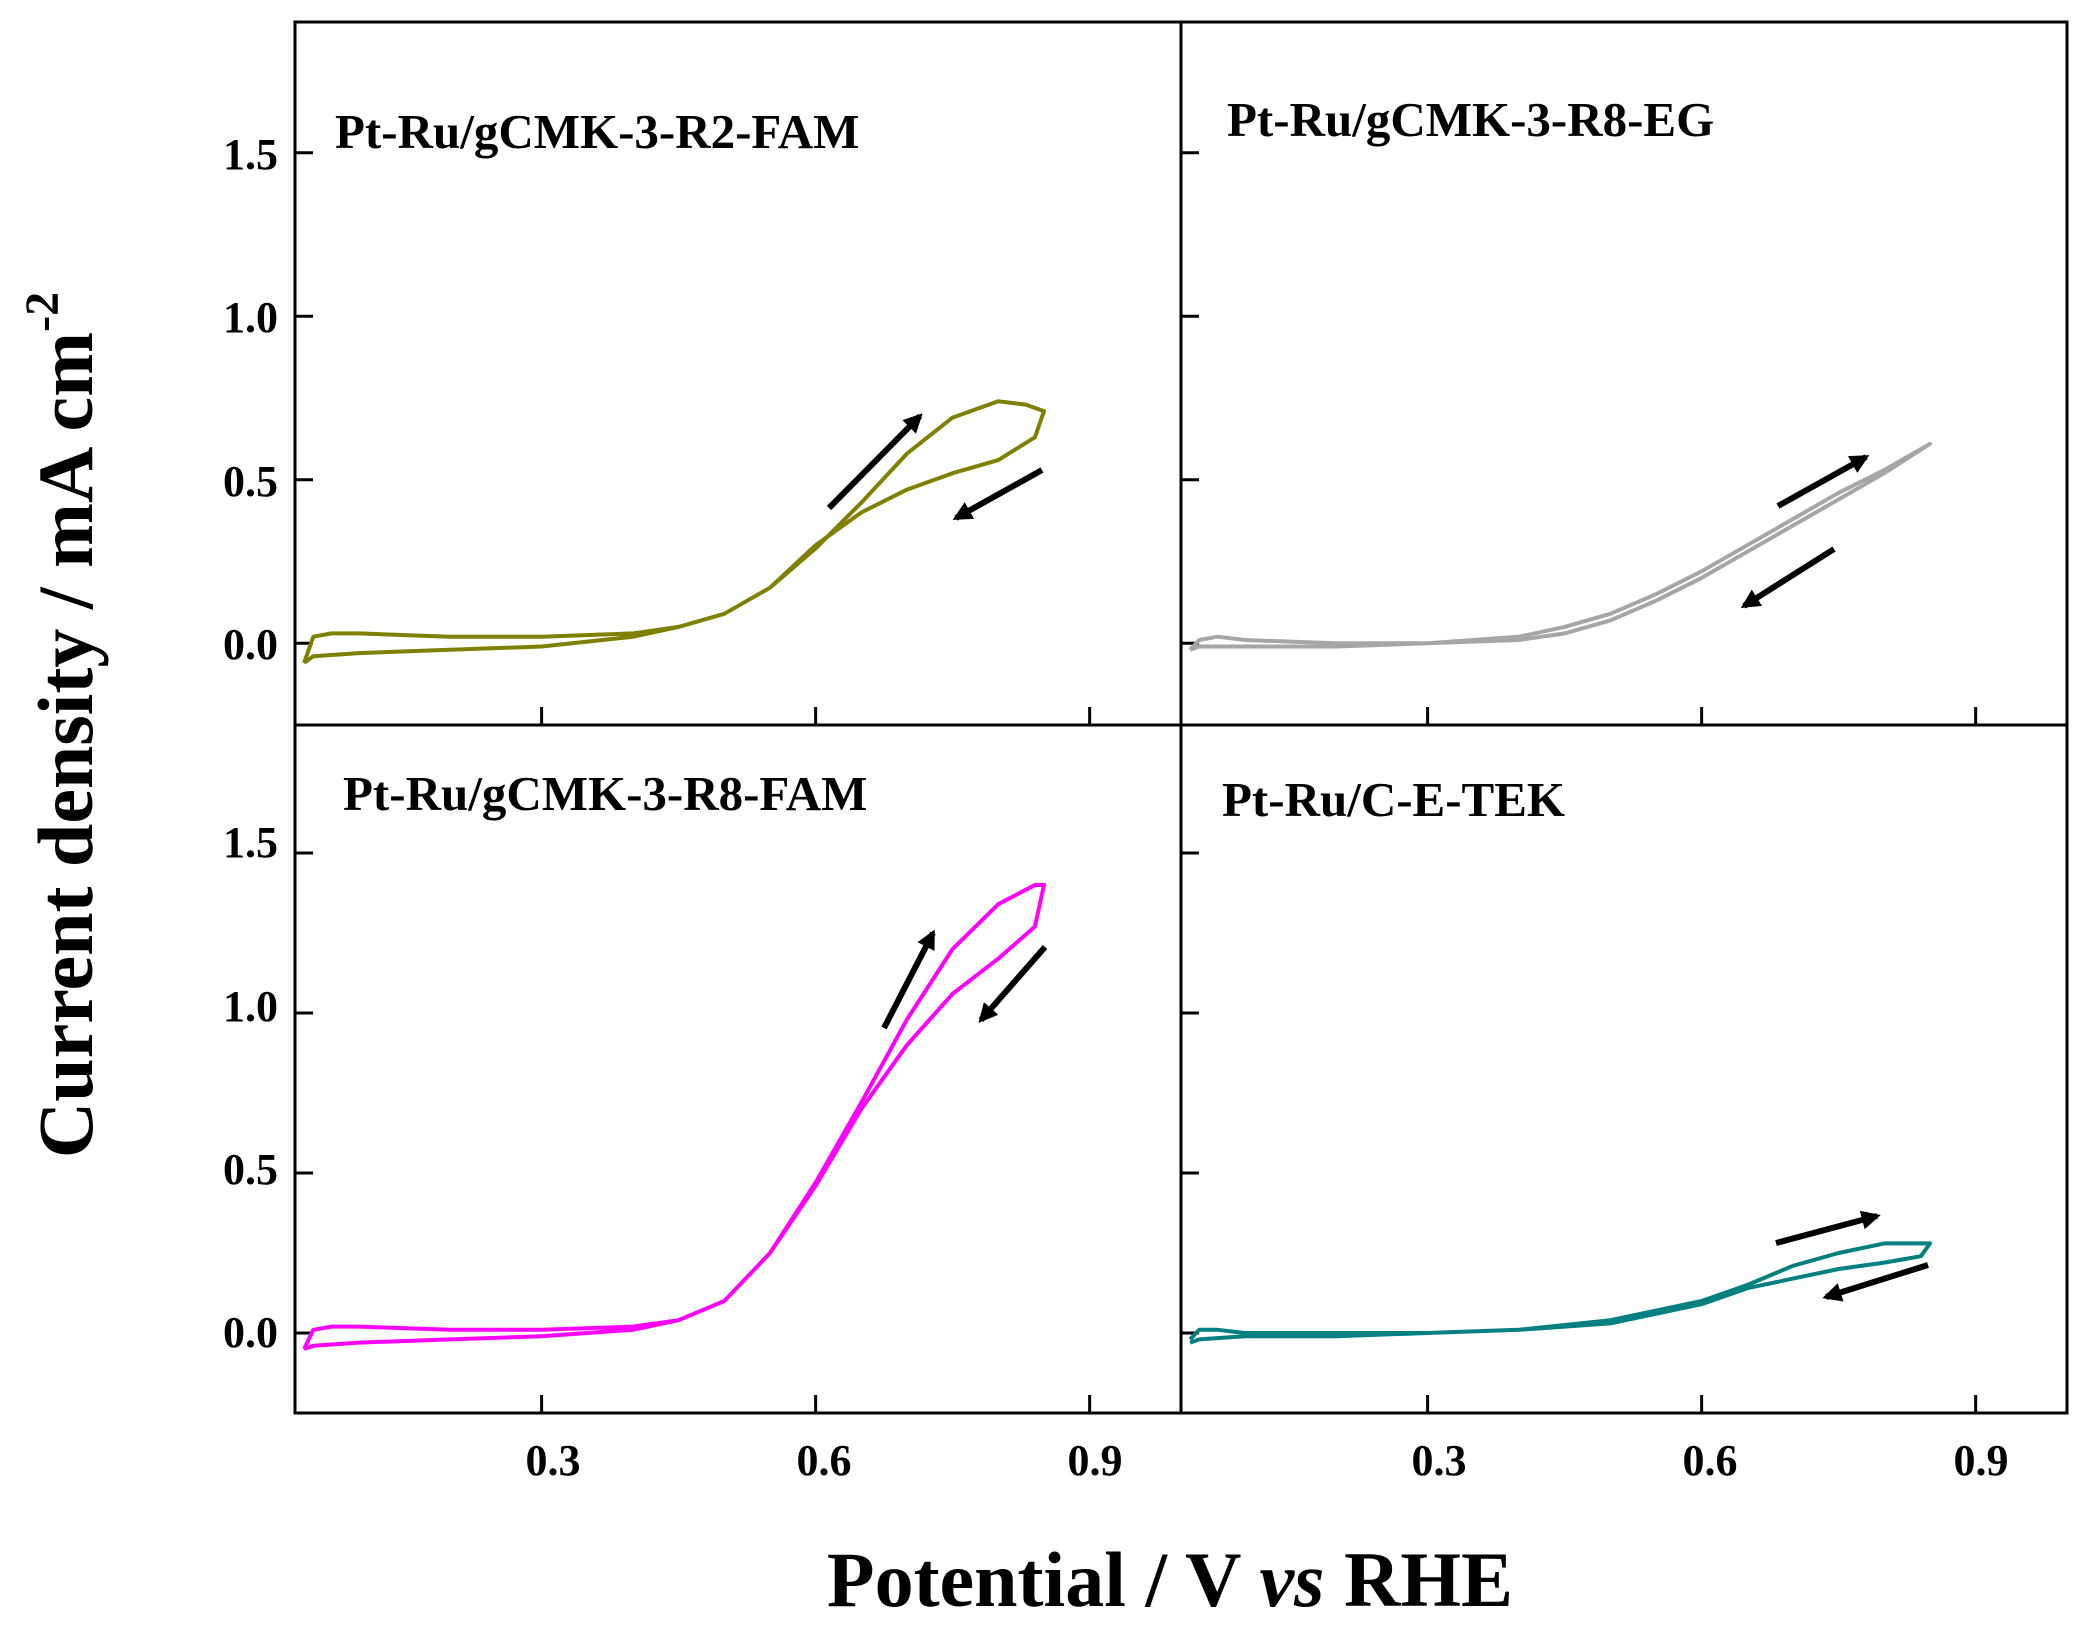 Image resolution: width=2084 pixels, height=1631 pixels. What do you see at coordinates (250, 317) in the screenshot?
I see `y-tick-label-top-1.0: 1.0` at bounding box center [250, 317].